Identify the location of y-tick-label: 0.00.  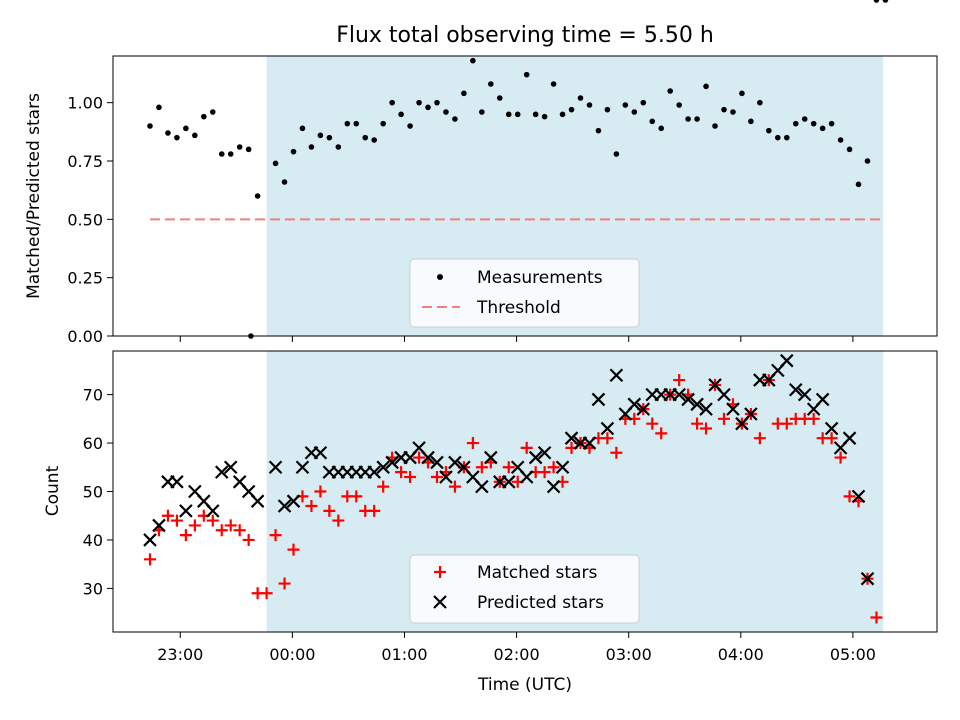
(85, 336).